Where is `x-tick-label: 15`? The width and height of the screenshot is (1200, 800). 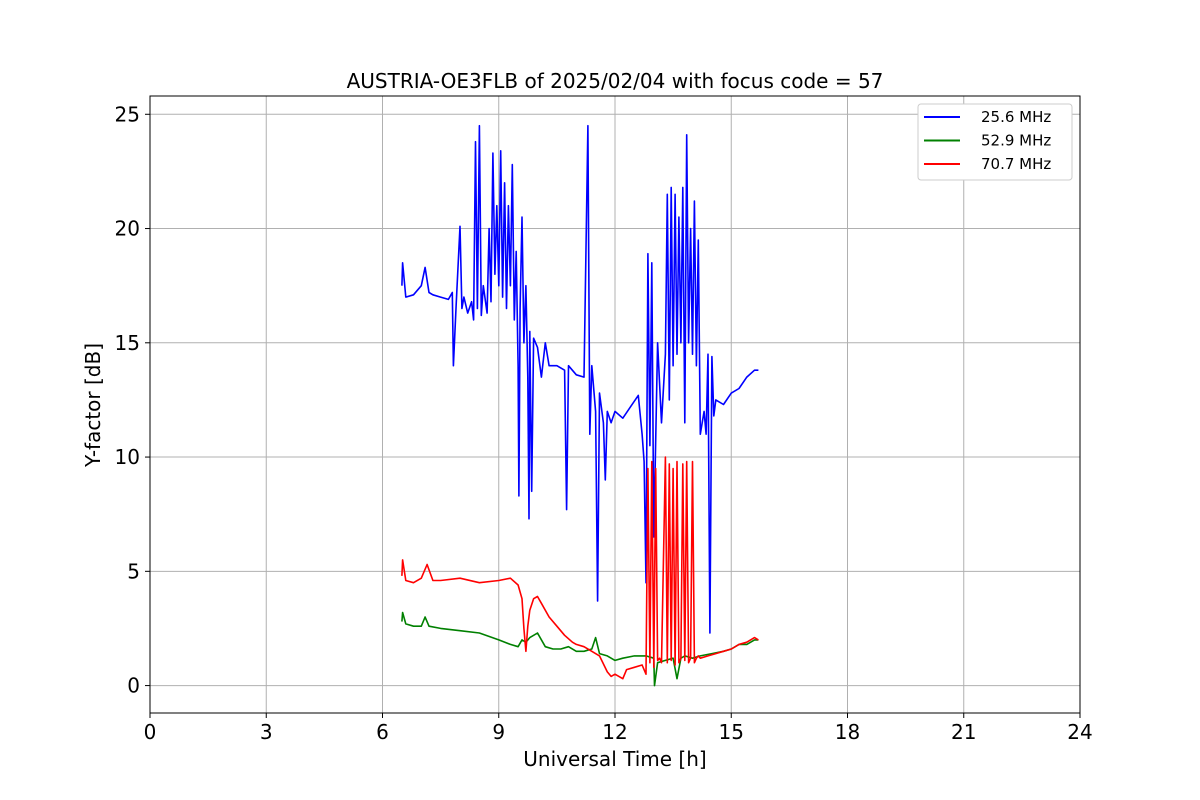
x-tick-label: 15 is located at coordinates (731, 732).